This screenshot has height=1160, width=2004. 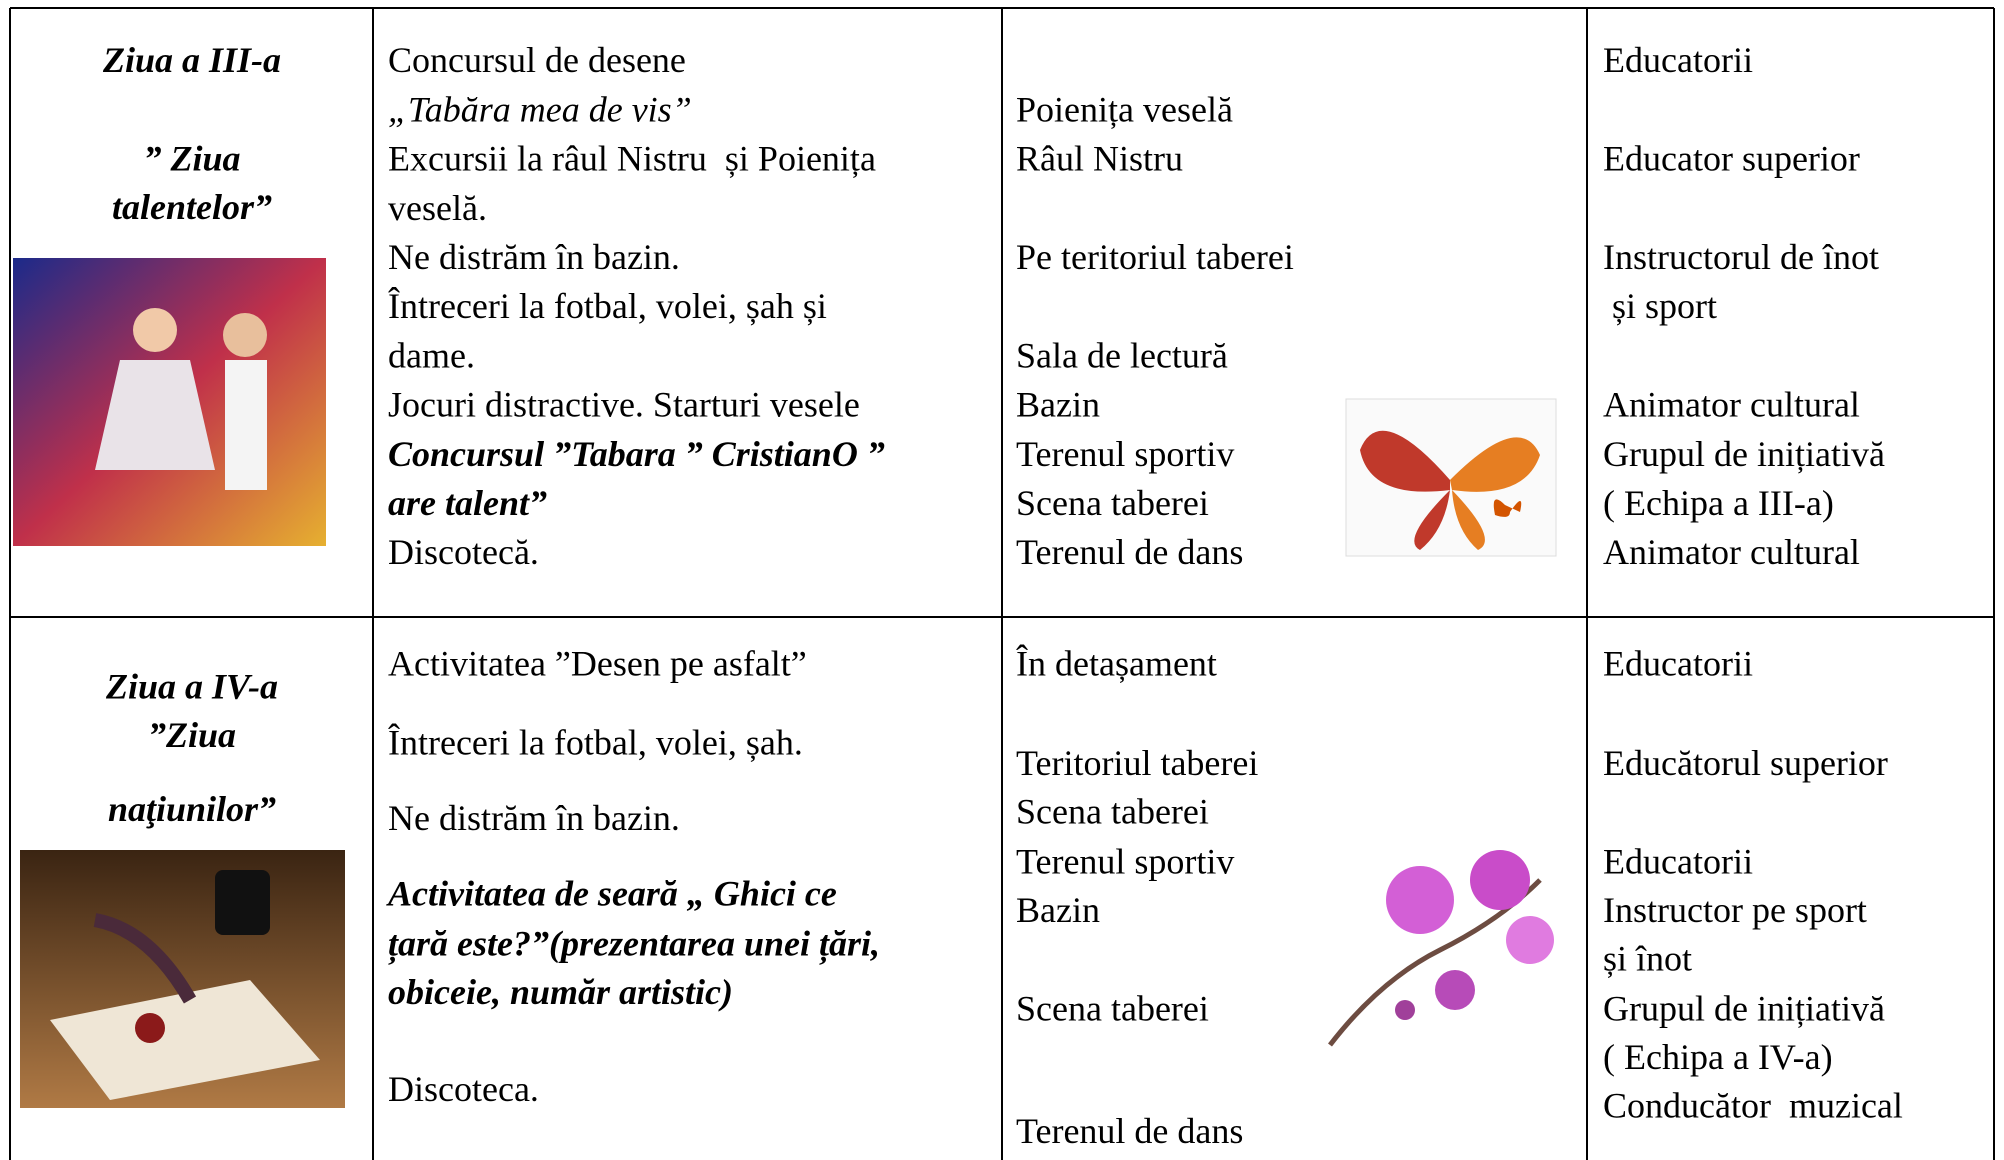 What do you see at coordinates (1441, 948) in the screenshot?
I see `orchid-image` at bounding box center [1441, 948].